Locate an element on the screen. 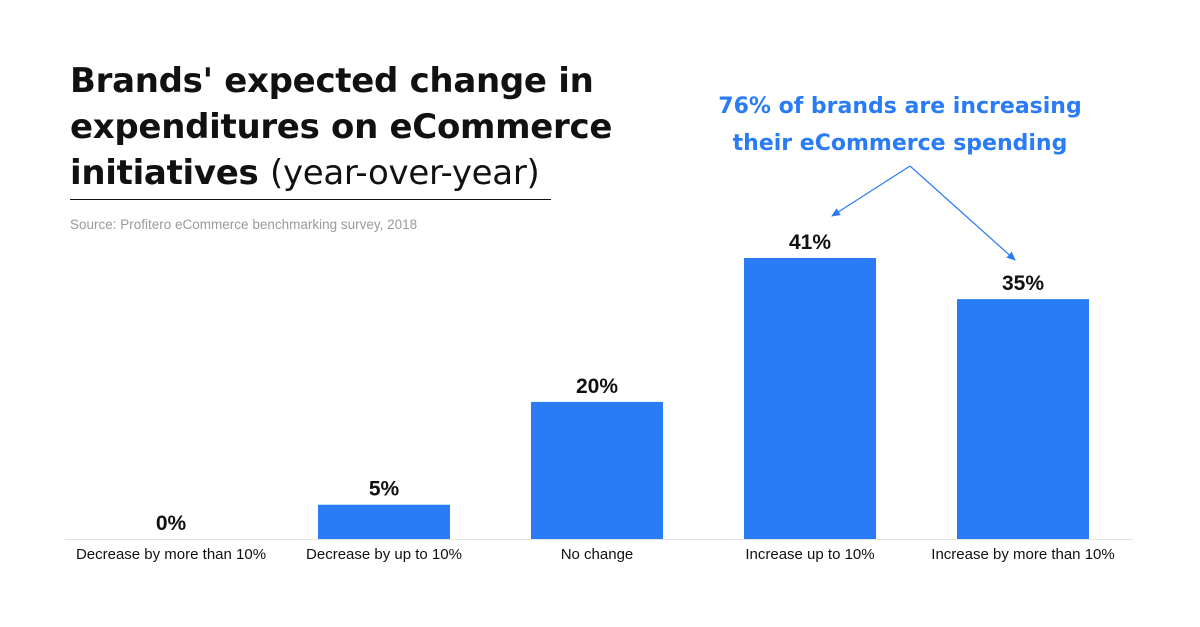 The height and width of the screenshot is (627, 1200). chart-title-line-1: Brands' expected change in is located at coordinates (332, 81).